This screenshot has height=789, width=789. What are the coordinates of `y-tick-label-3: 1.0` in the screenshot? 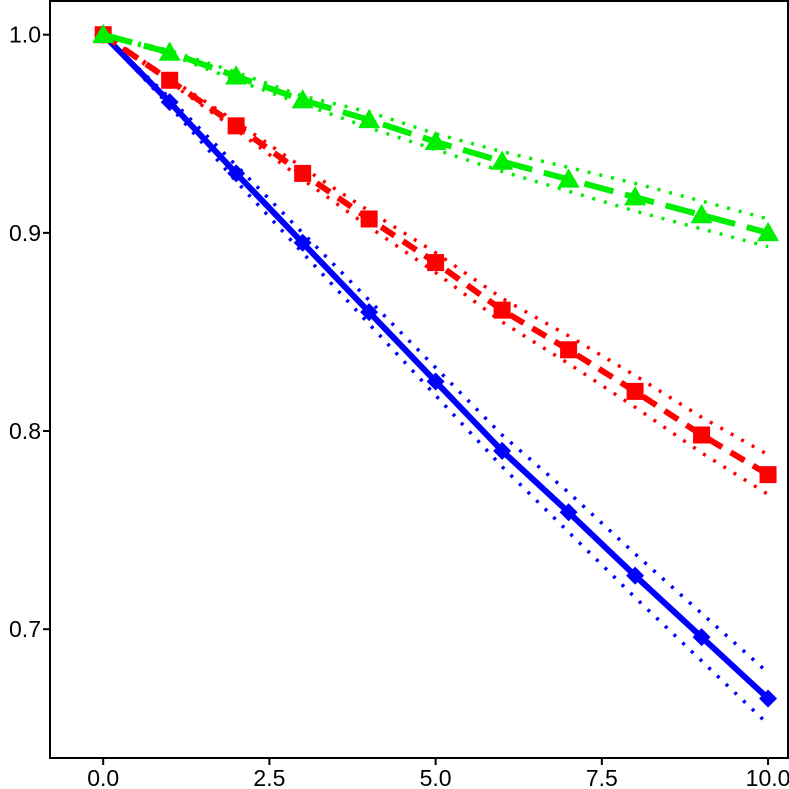 It's located at (25, 35).